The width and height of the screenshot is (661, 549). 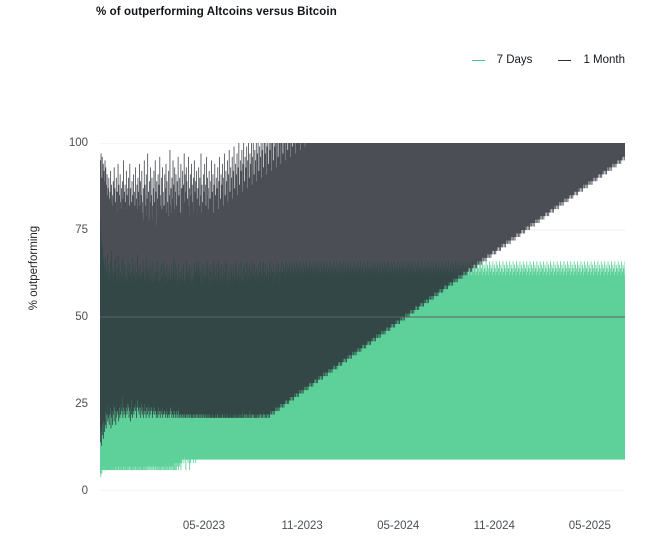 I want to click on legend-item-1-month: 1 Month, so click(x=591, y=60).